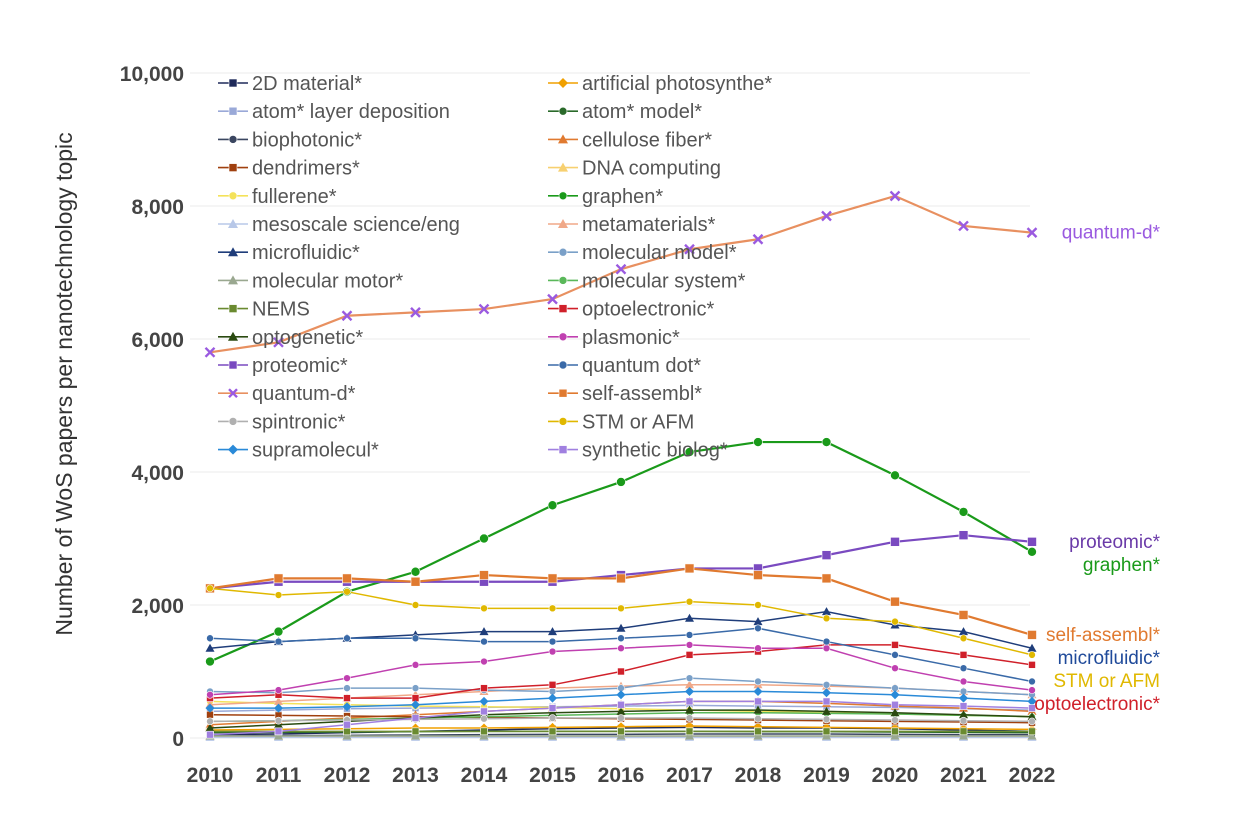 This screenshot has height=823, width=1246. I want to click on legend-item: mesoscale science/eng, so click(339, 225).